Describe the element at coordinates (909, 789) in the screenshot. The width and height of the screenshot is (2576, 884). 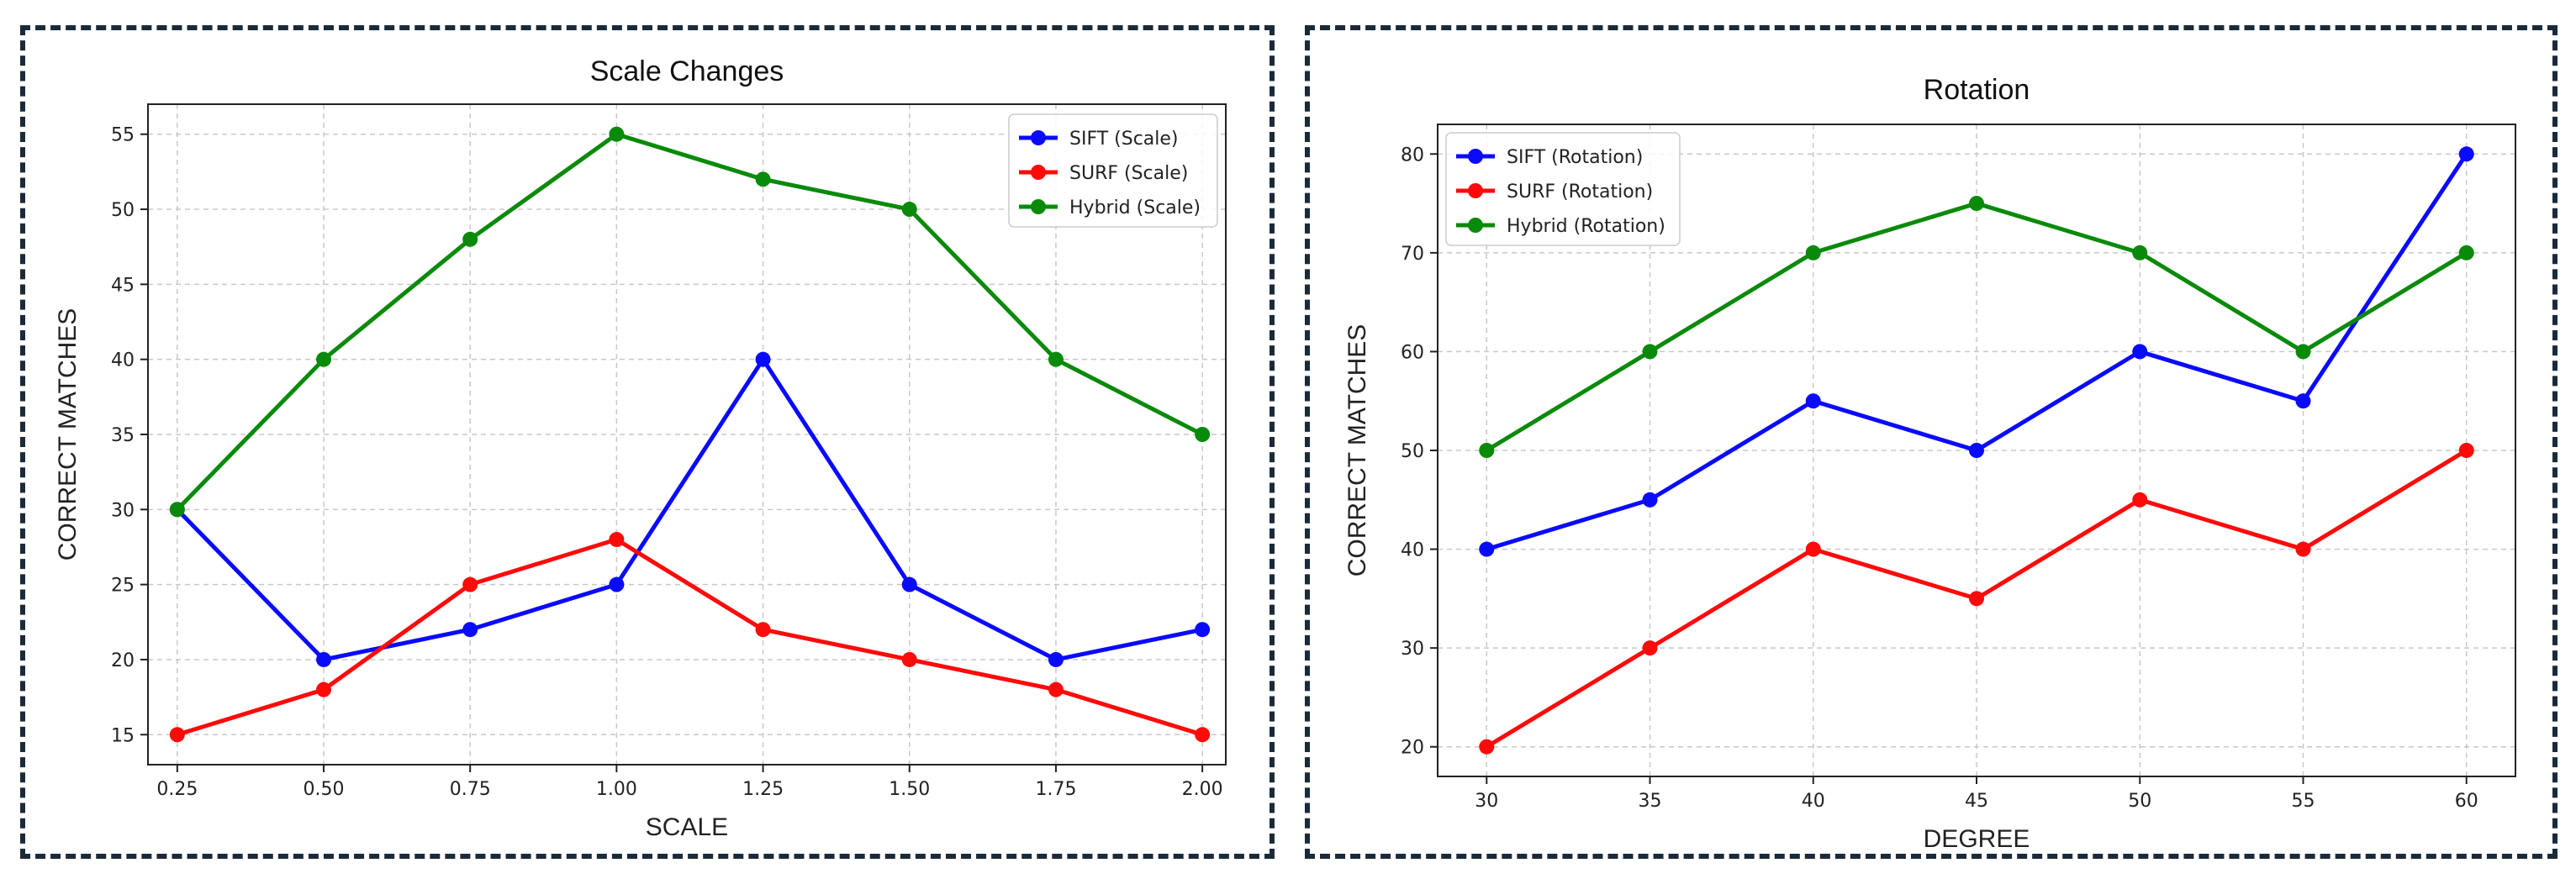
I see `x-tick-label: 1.50` at that location.